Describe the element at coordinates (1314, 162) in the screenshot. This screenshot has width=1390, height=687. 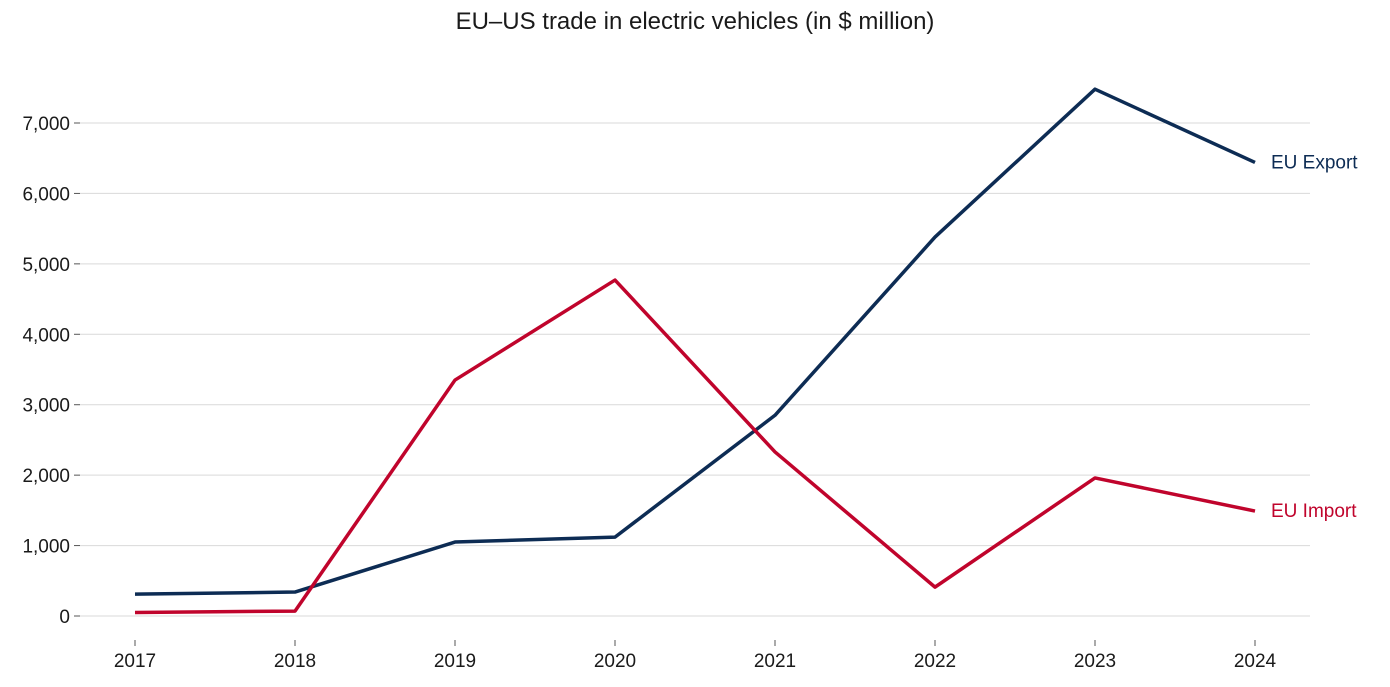
I see `series-label-eu-export: EU Export` at that location.